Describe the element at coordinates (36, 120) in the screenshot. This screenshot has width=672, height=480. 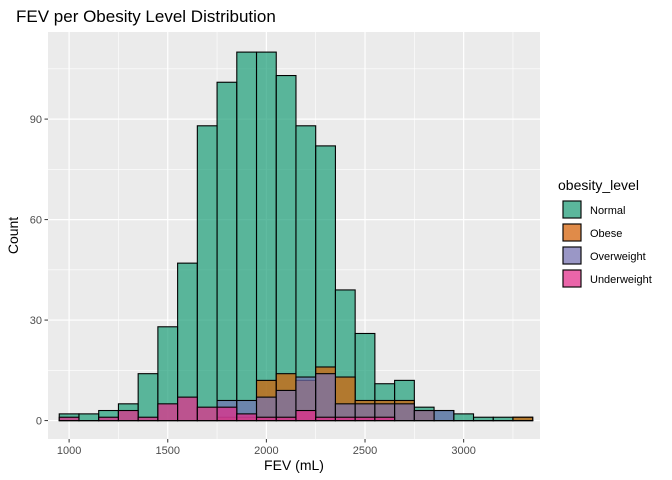
I see `y-tick-label: 90` at that location.